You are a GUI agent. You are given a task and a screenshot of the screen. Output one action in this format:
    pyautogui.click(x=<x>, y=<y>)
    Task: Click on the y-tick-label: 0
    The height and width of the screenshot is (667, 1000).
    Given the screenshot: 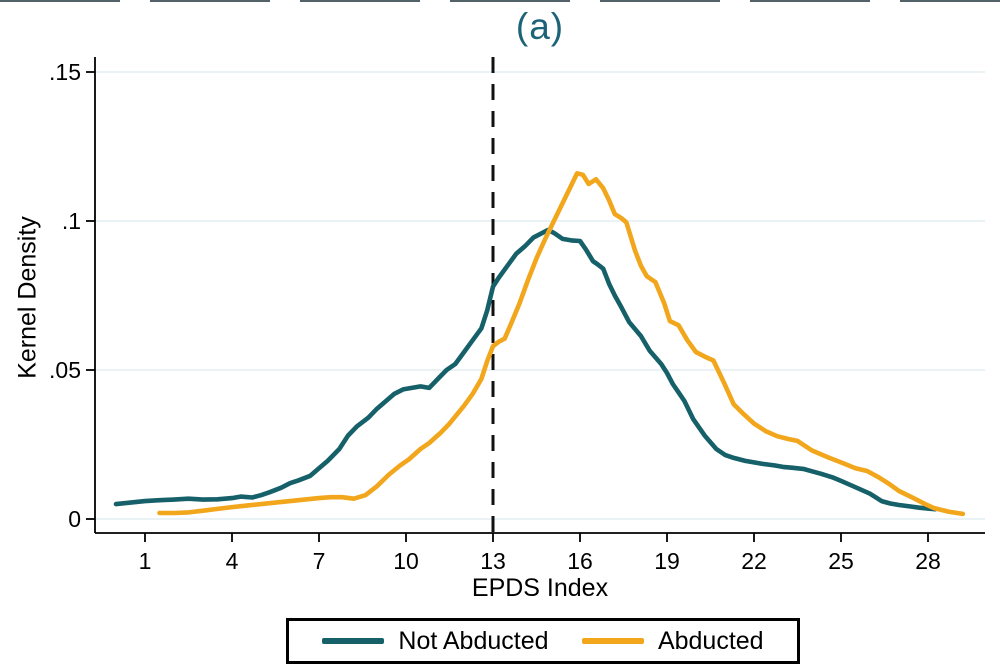 What is the action you would take?
    pyautogui.click(x=74, y=519)
    